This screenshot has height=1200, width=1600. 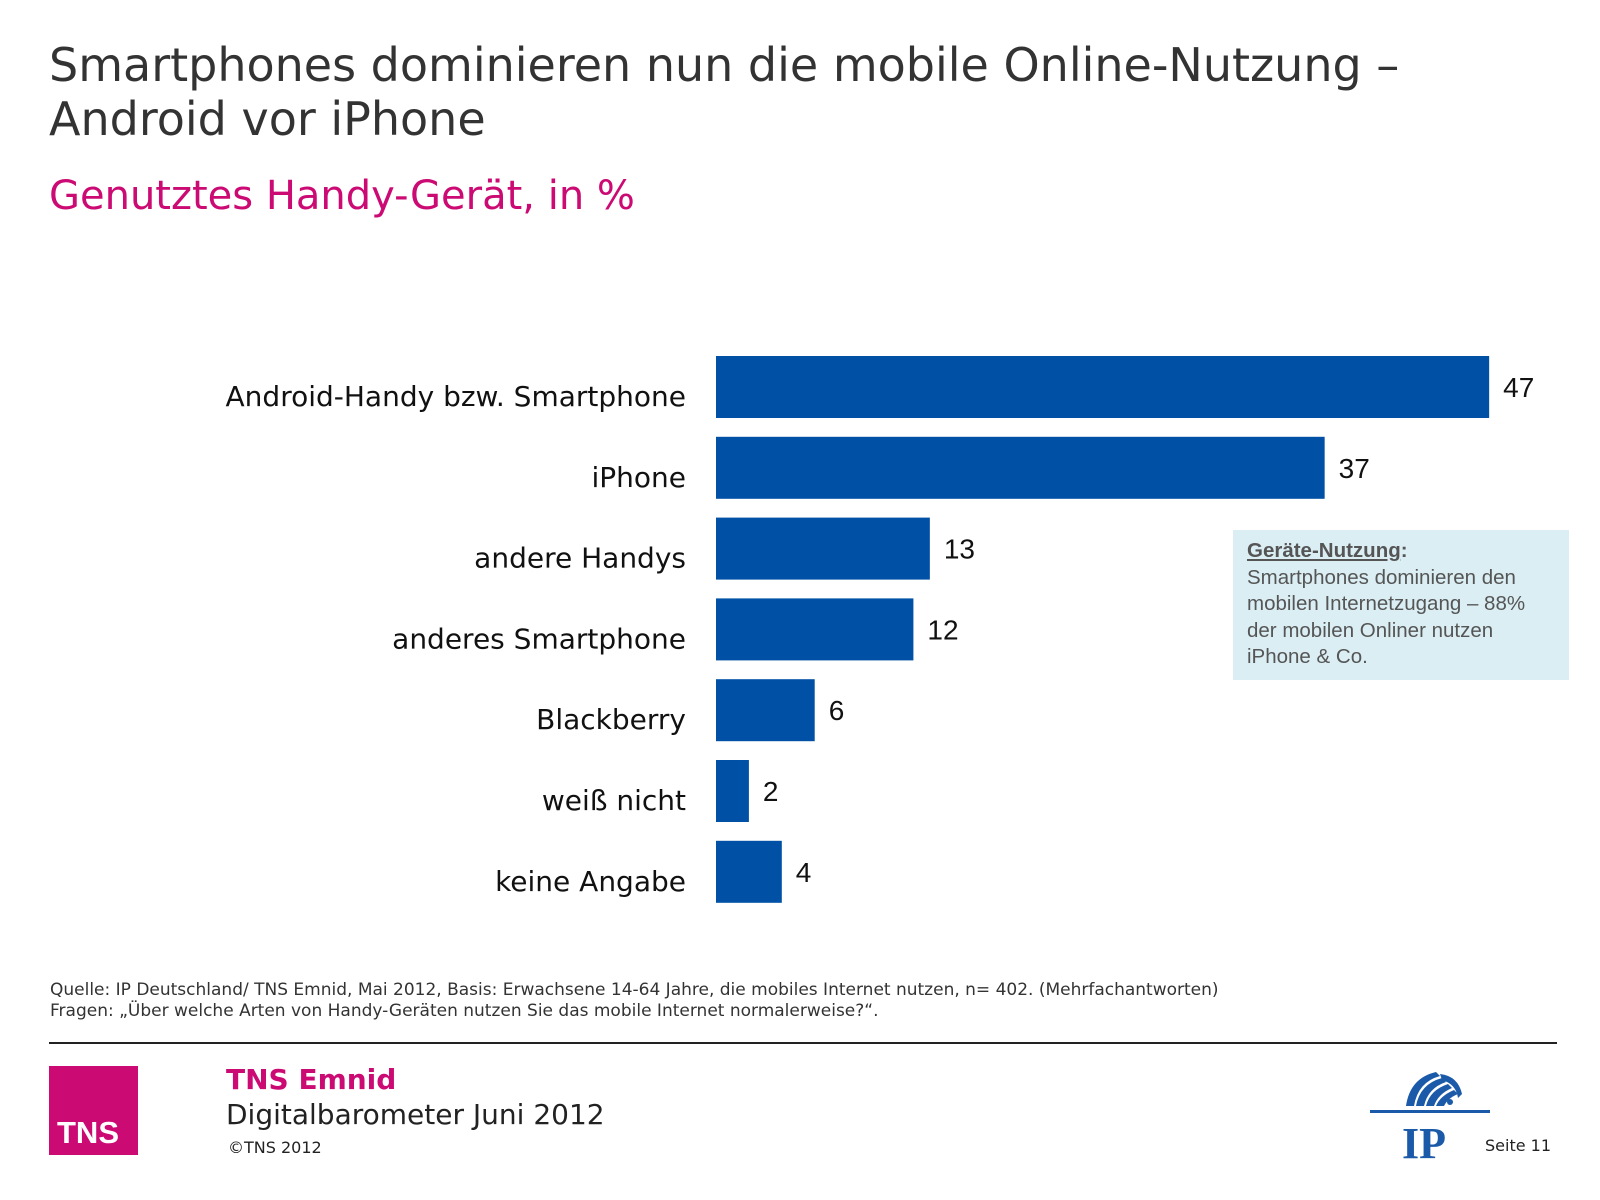 What do you see at coordinates (1324, 550) in the screenshot?
I see `callout-heading: Geräte-Nutzung` at bounding box center [1324, 550].